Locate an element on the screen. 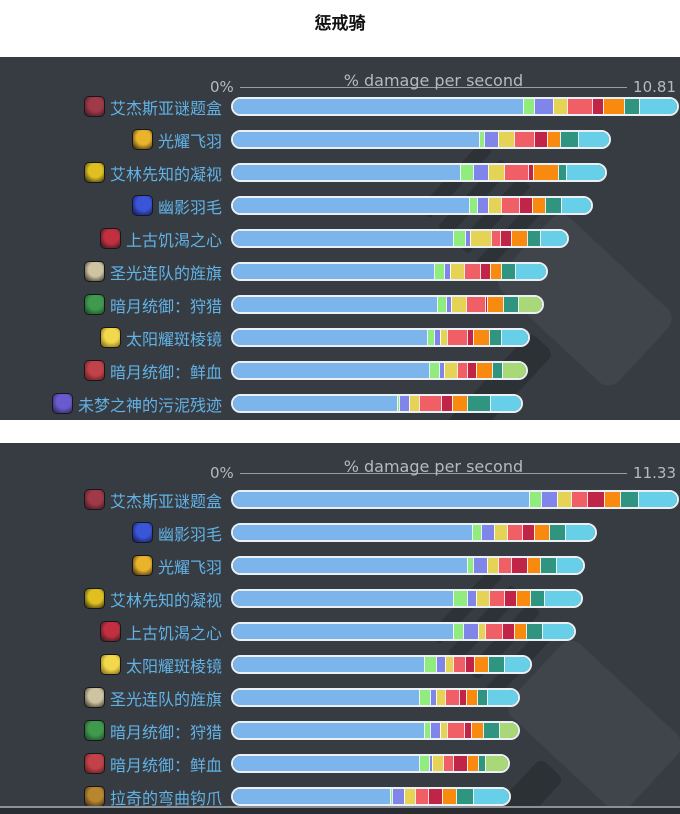 Image resolution: width=680 pixels, height=814 pixels. chart-row: 艾林先知的凝视 is located at coordinates (340, 172).